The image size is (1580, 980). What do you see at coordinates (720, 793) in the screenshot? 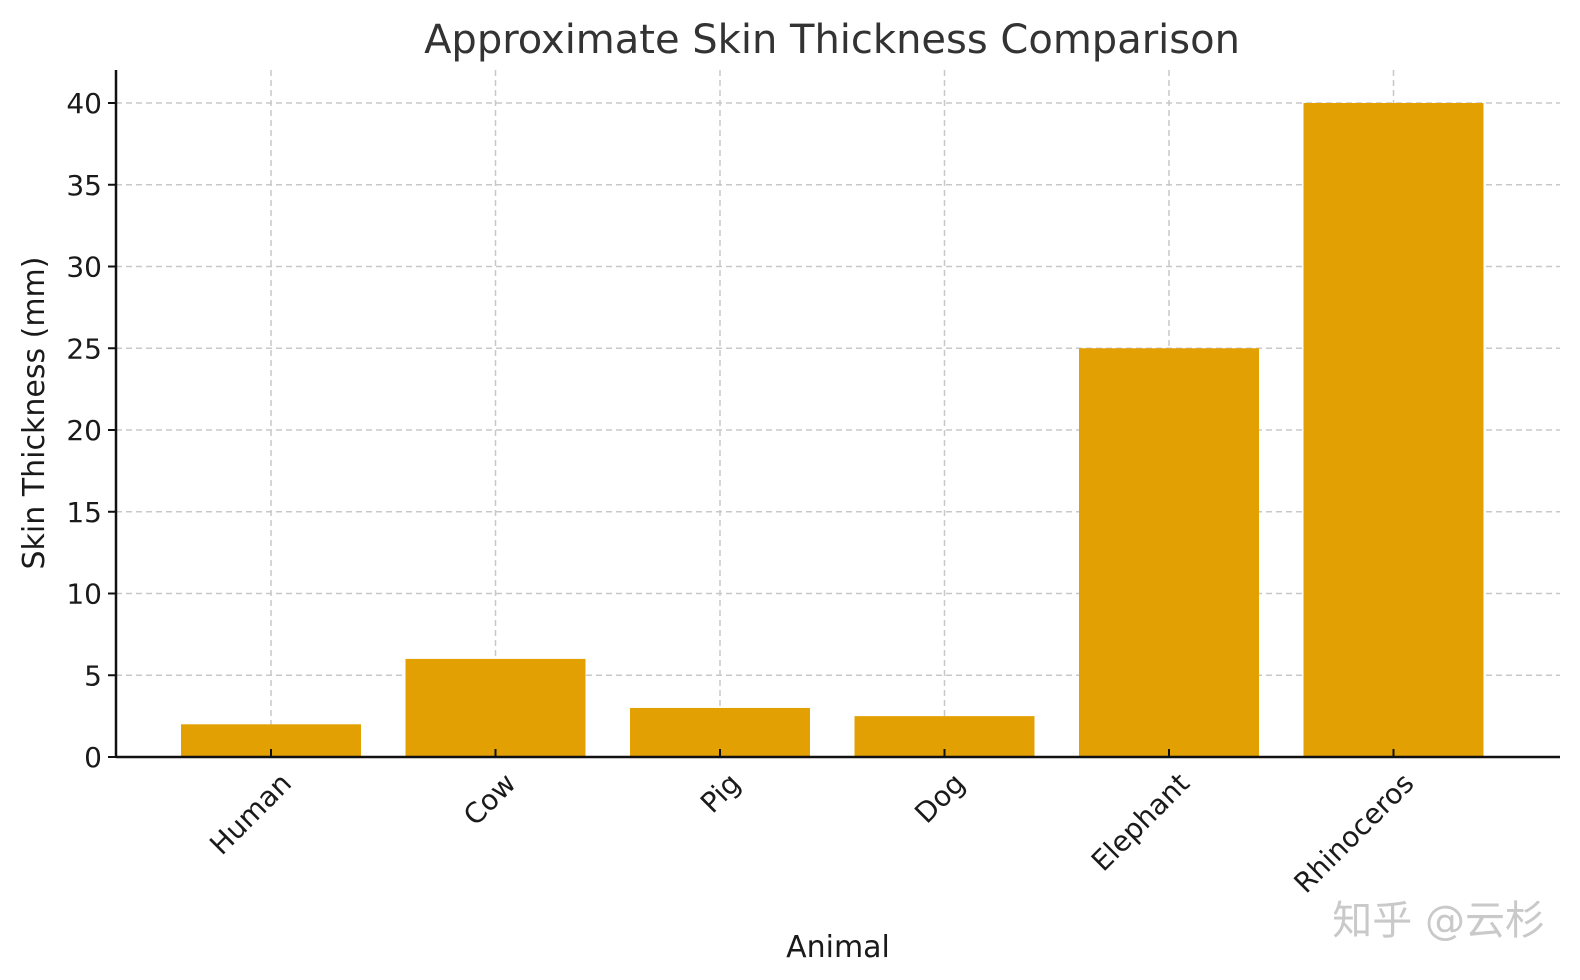
I see `x-tick-label: Pig` at bounding box center [720, 793].